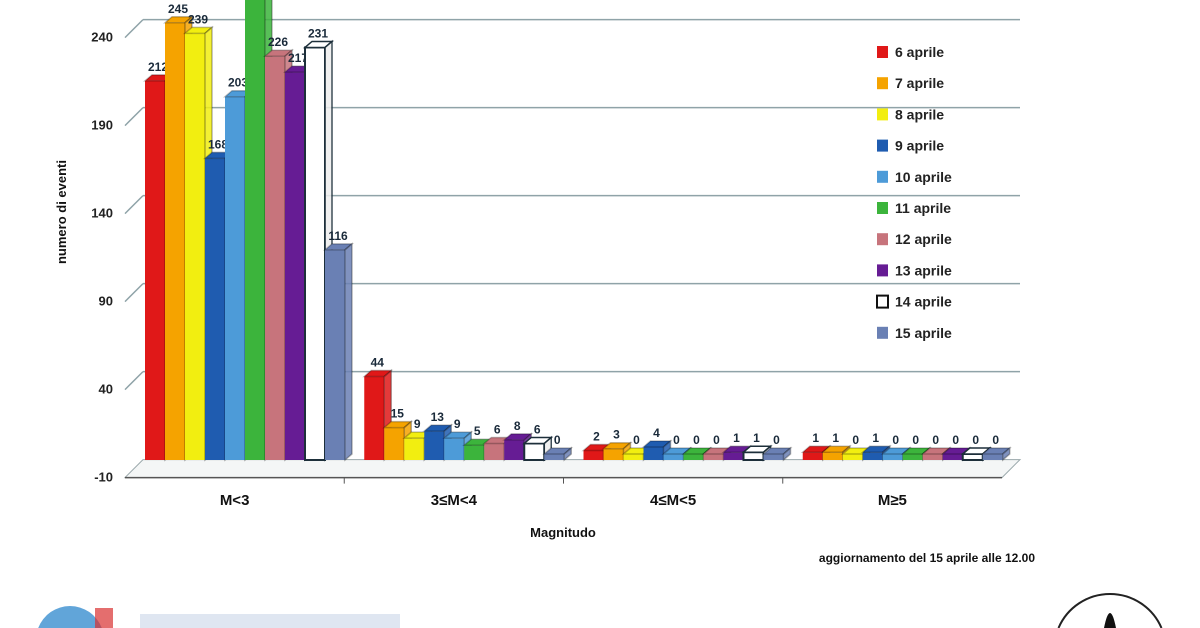 The image size is (1200, 628). Describe the element at coordinates (158, 67) in the screenshot. I see `data-label: 212` at that location.